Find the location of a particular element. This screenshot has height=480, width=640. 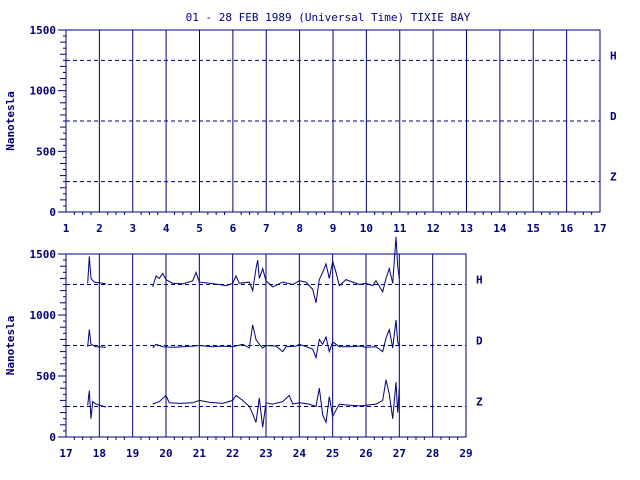

x-tick-label: 16 is located at coordinates (567, 228).